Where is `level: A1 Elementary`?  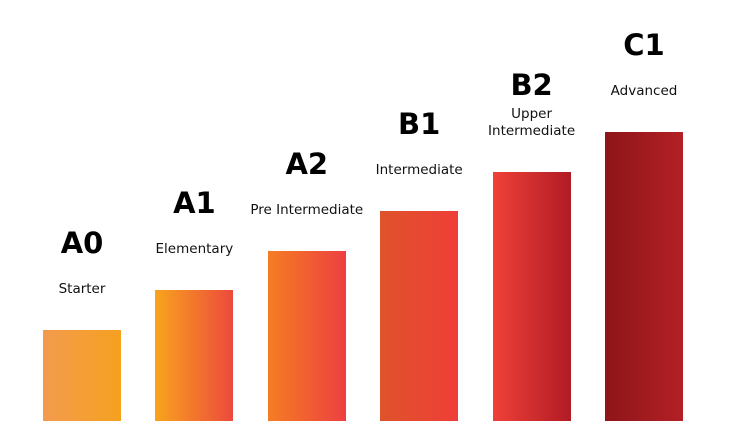 level: A1 Elementary is located at coordinates (194, 210).